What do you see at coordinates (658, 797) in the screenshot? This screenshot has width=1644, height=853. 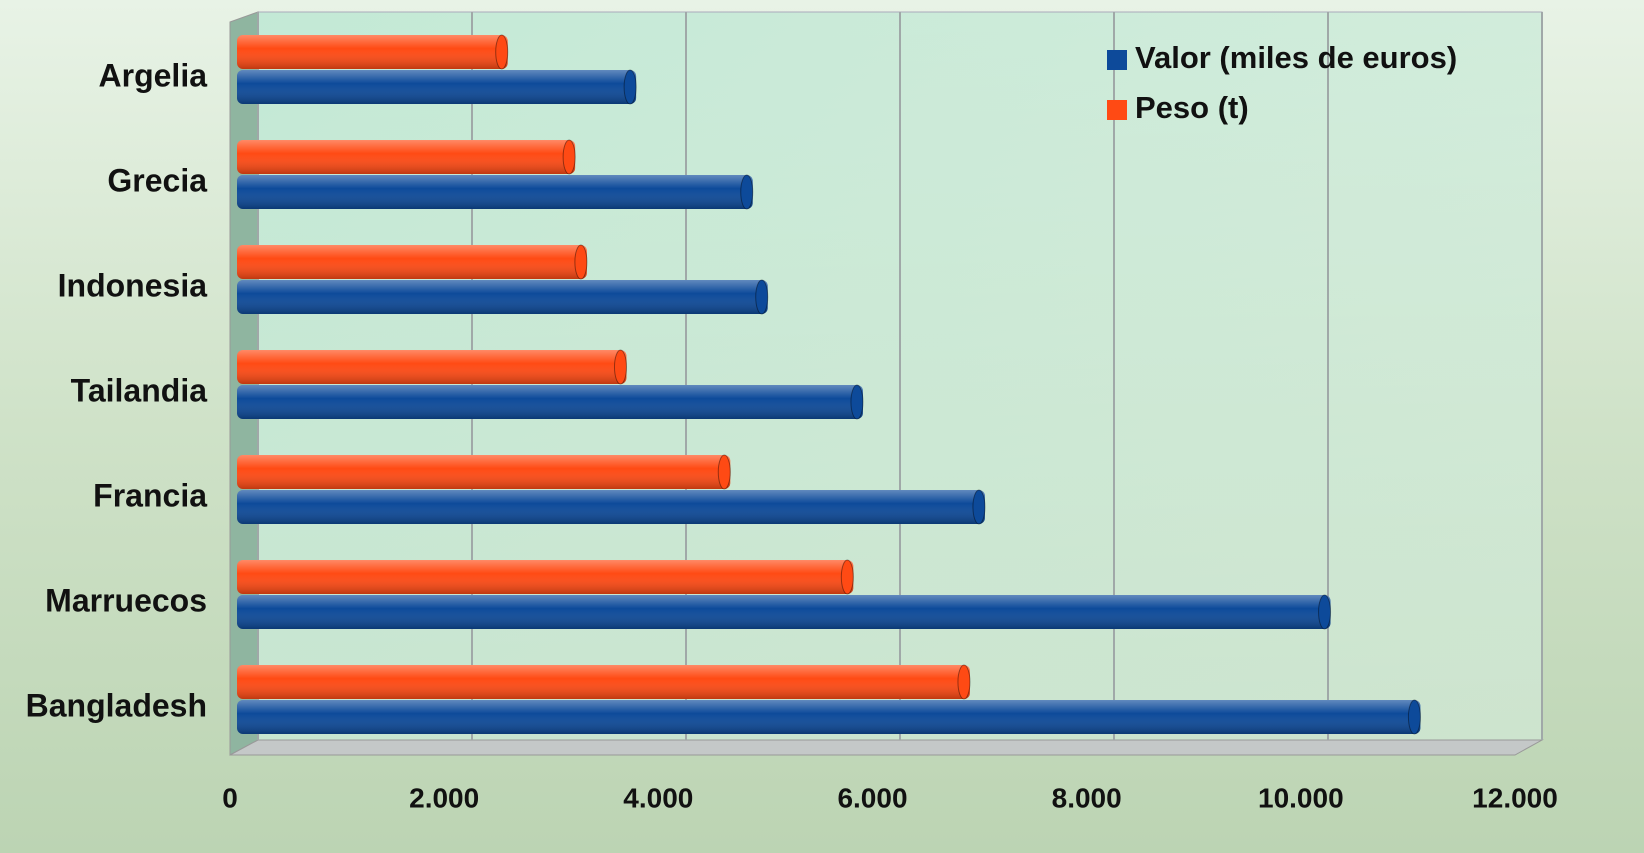 I see `x-tick-label: 4.000` at bounding box center [658, 797].